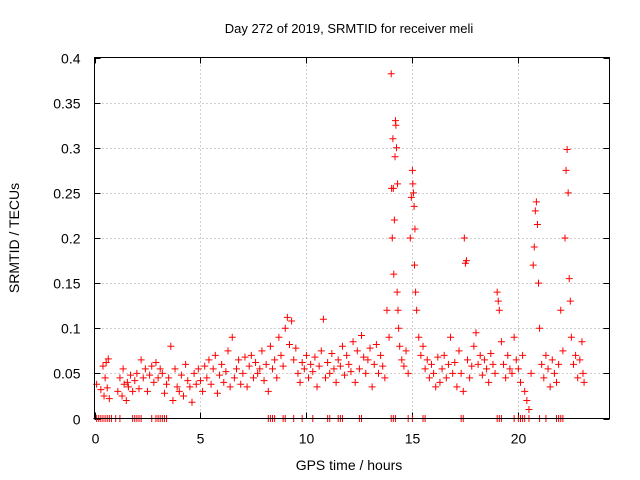 This screenshot has width=640, height=480. I want to click on y-tick-label: 0.25, so click(66, 194).